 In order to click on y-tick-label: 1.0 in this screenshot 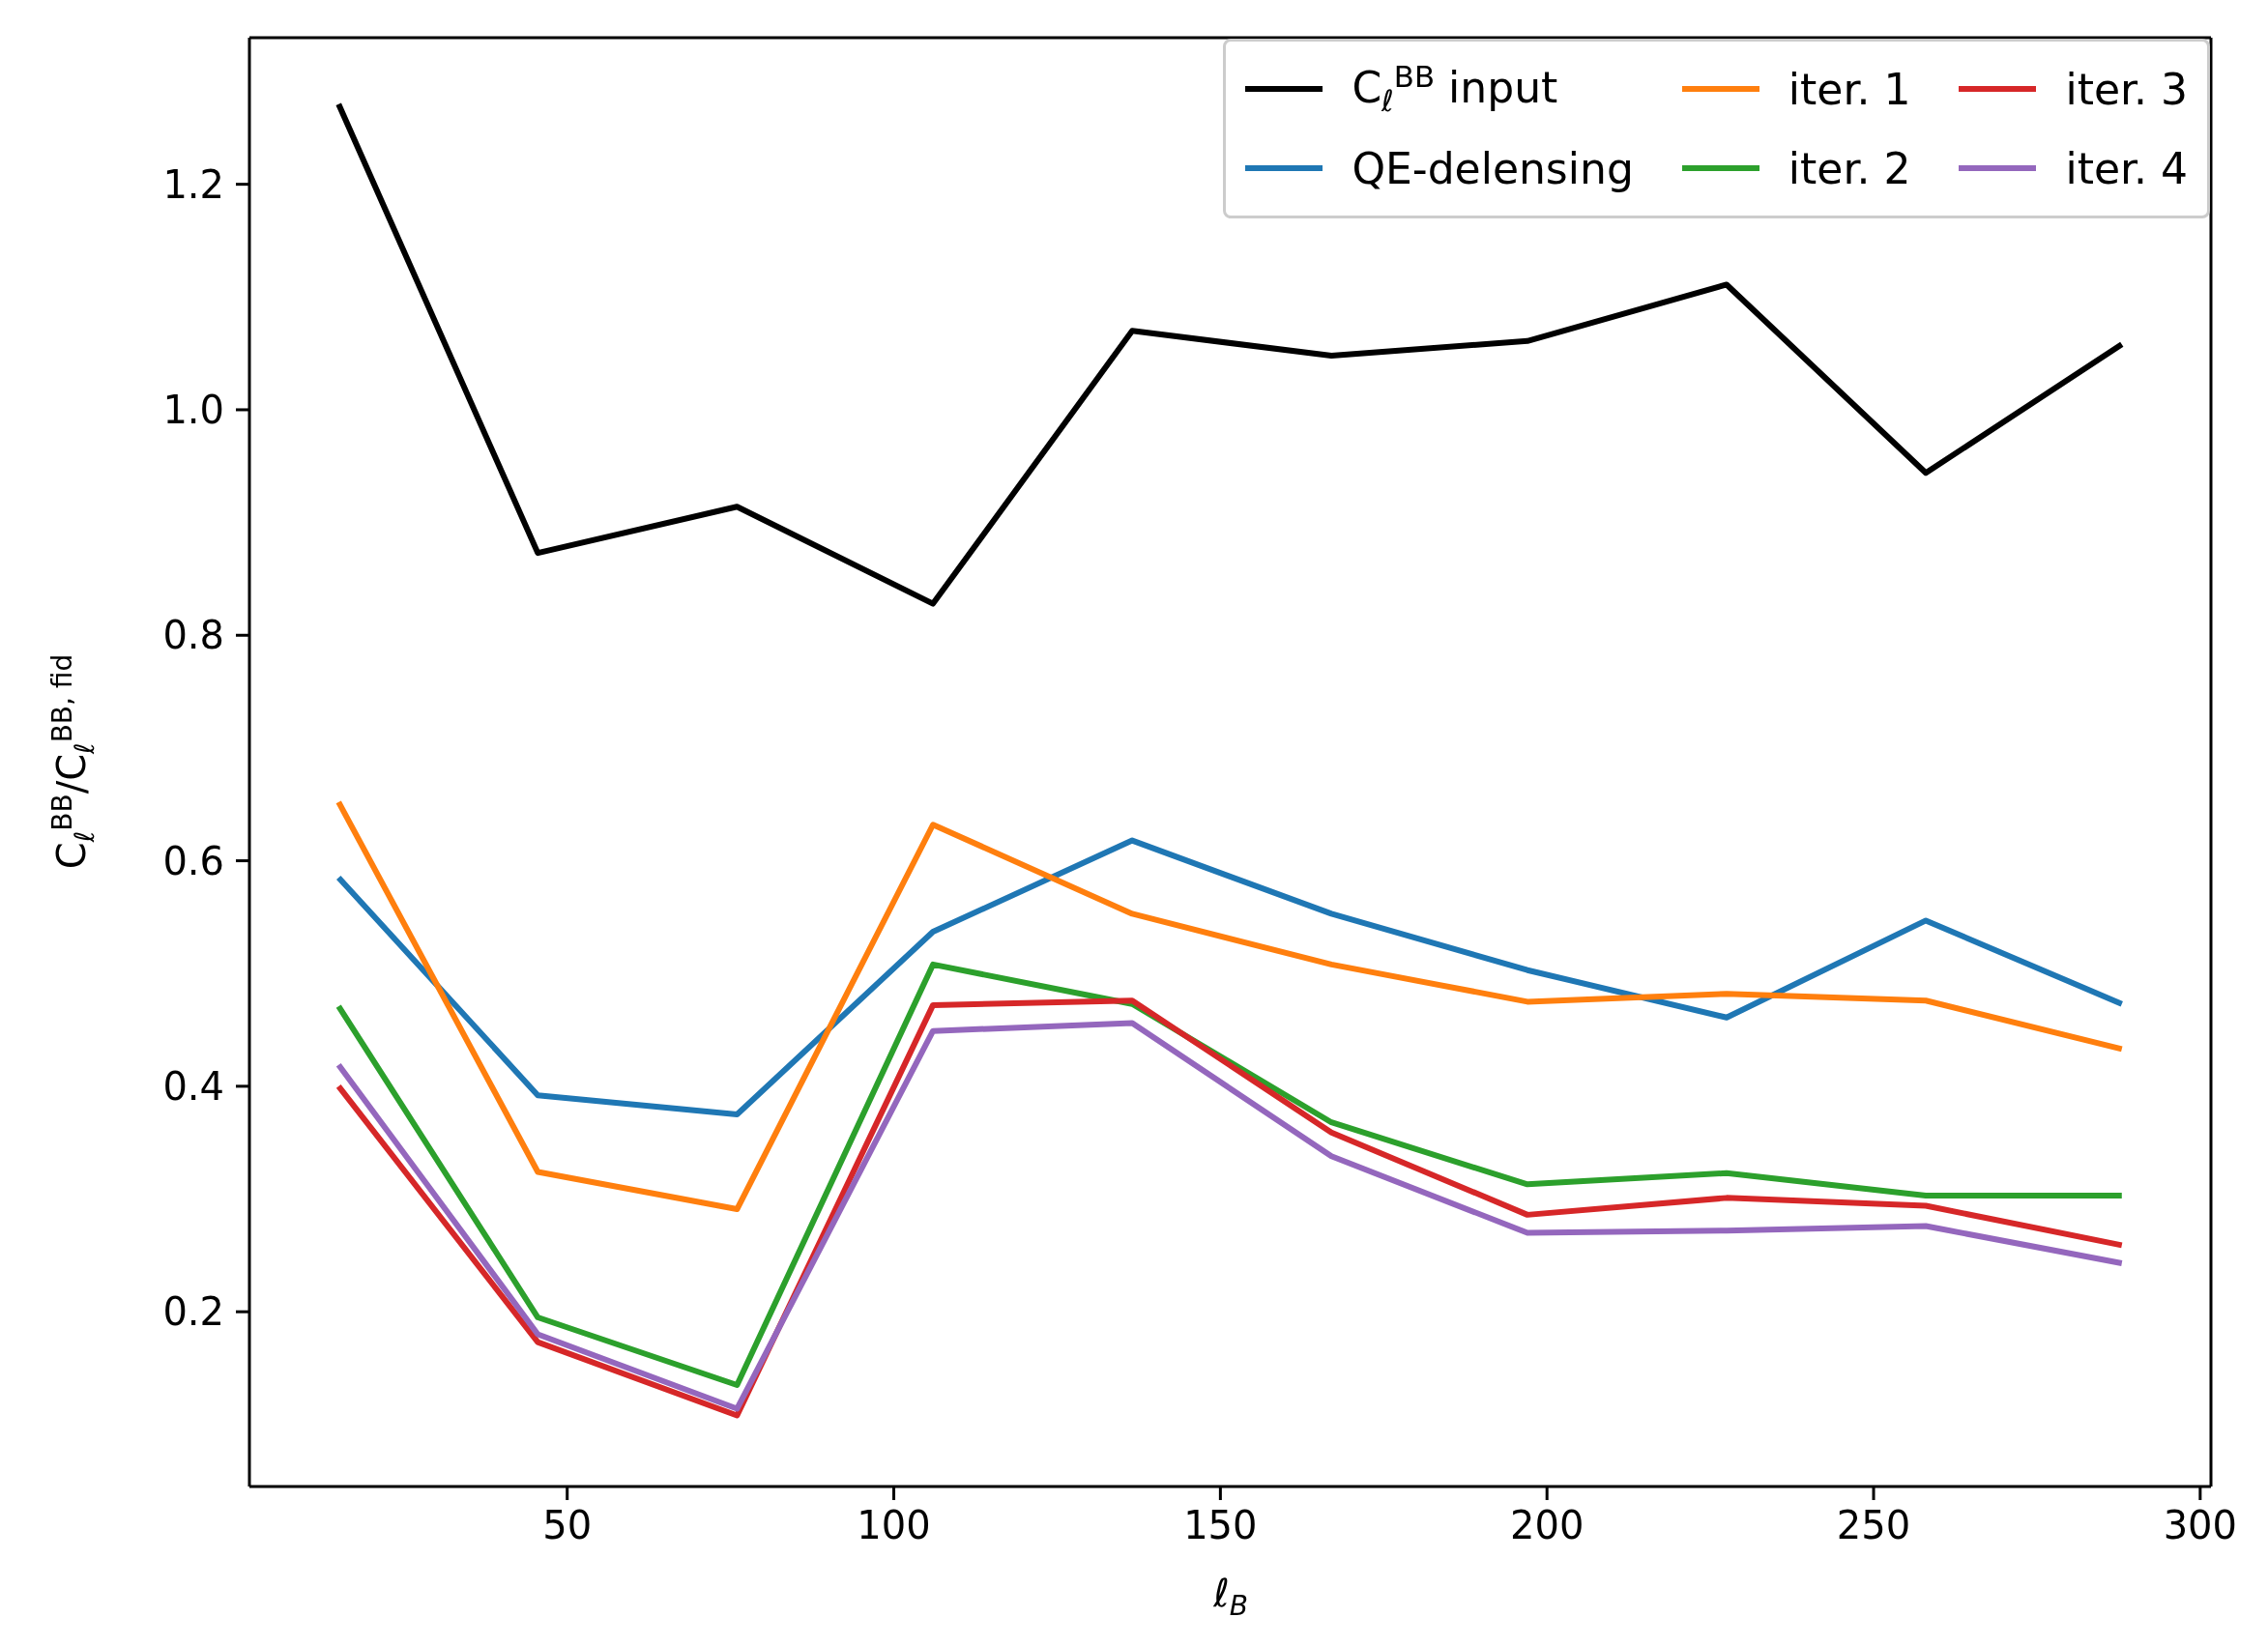, I will do `click(193, 410)`.